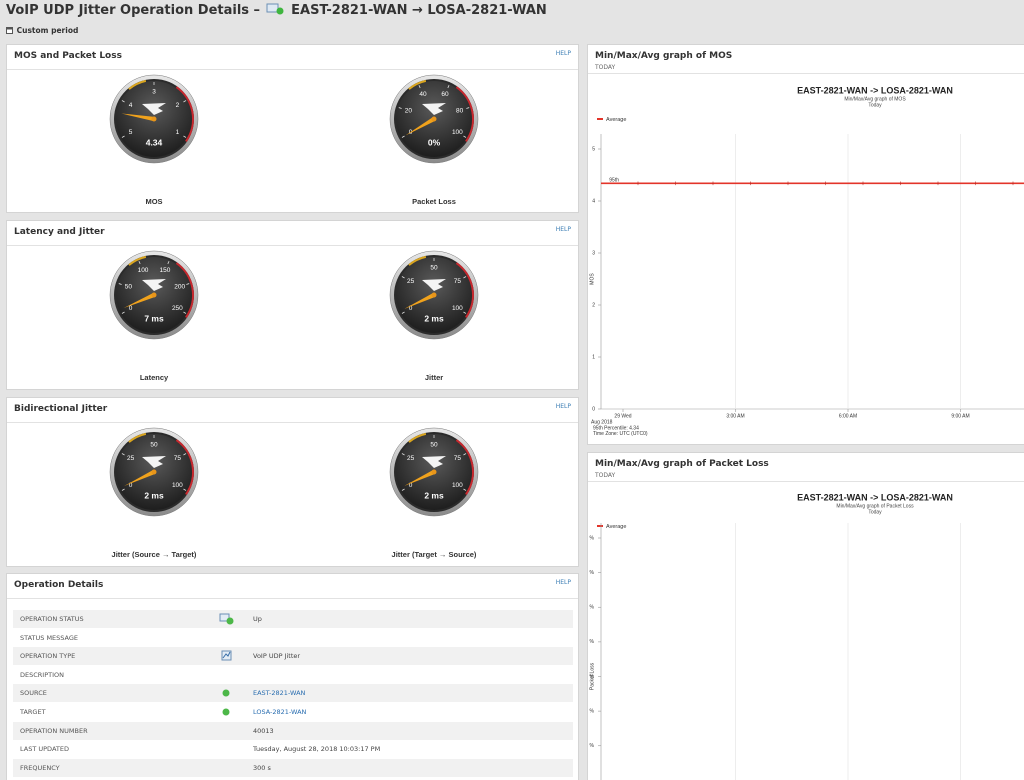 This screenshot has width=1024, height=780. I want to click on status-dot, so click(226, 693).